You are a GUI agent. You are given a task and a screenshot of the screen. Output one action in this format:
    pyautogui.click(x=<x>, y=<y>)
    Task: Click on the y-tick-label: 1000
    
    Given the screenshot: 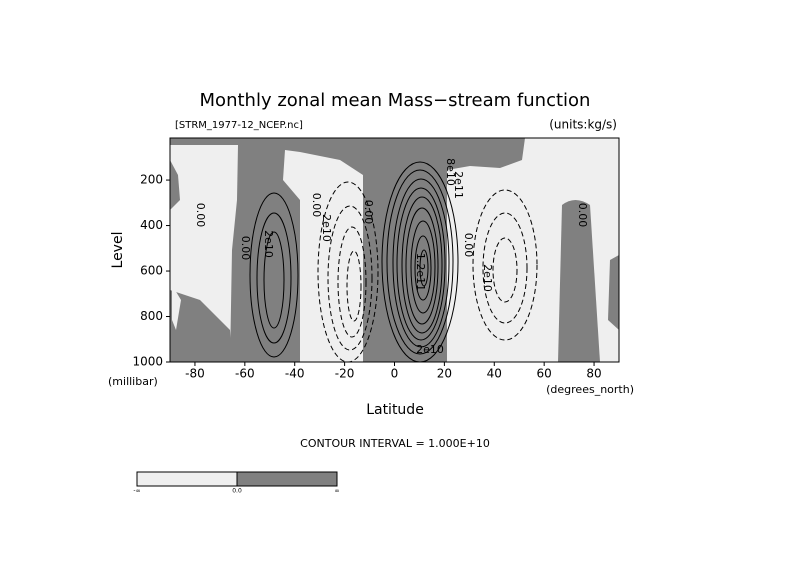 What is the action you would take?
    pyautogui.click(x=147, y=362)
    